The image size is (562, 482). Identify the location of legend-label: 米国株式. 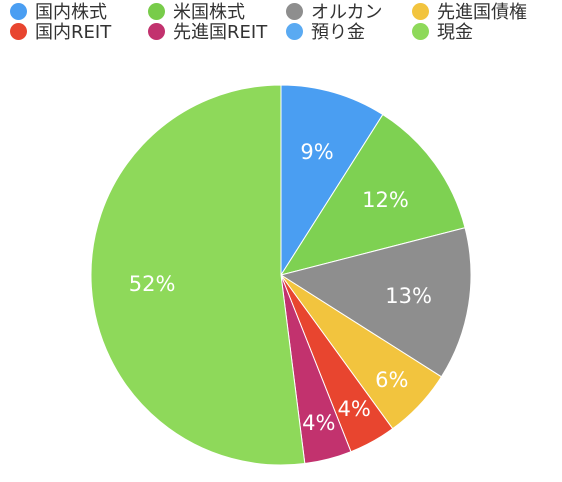
(209, 12).